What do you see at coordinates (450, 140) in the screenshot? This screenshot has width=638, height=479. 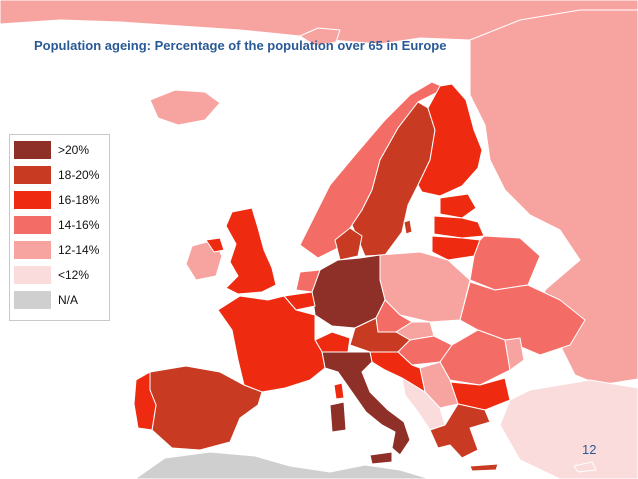 I see `country-finland` at bounding box center [450, 140].